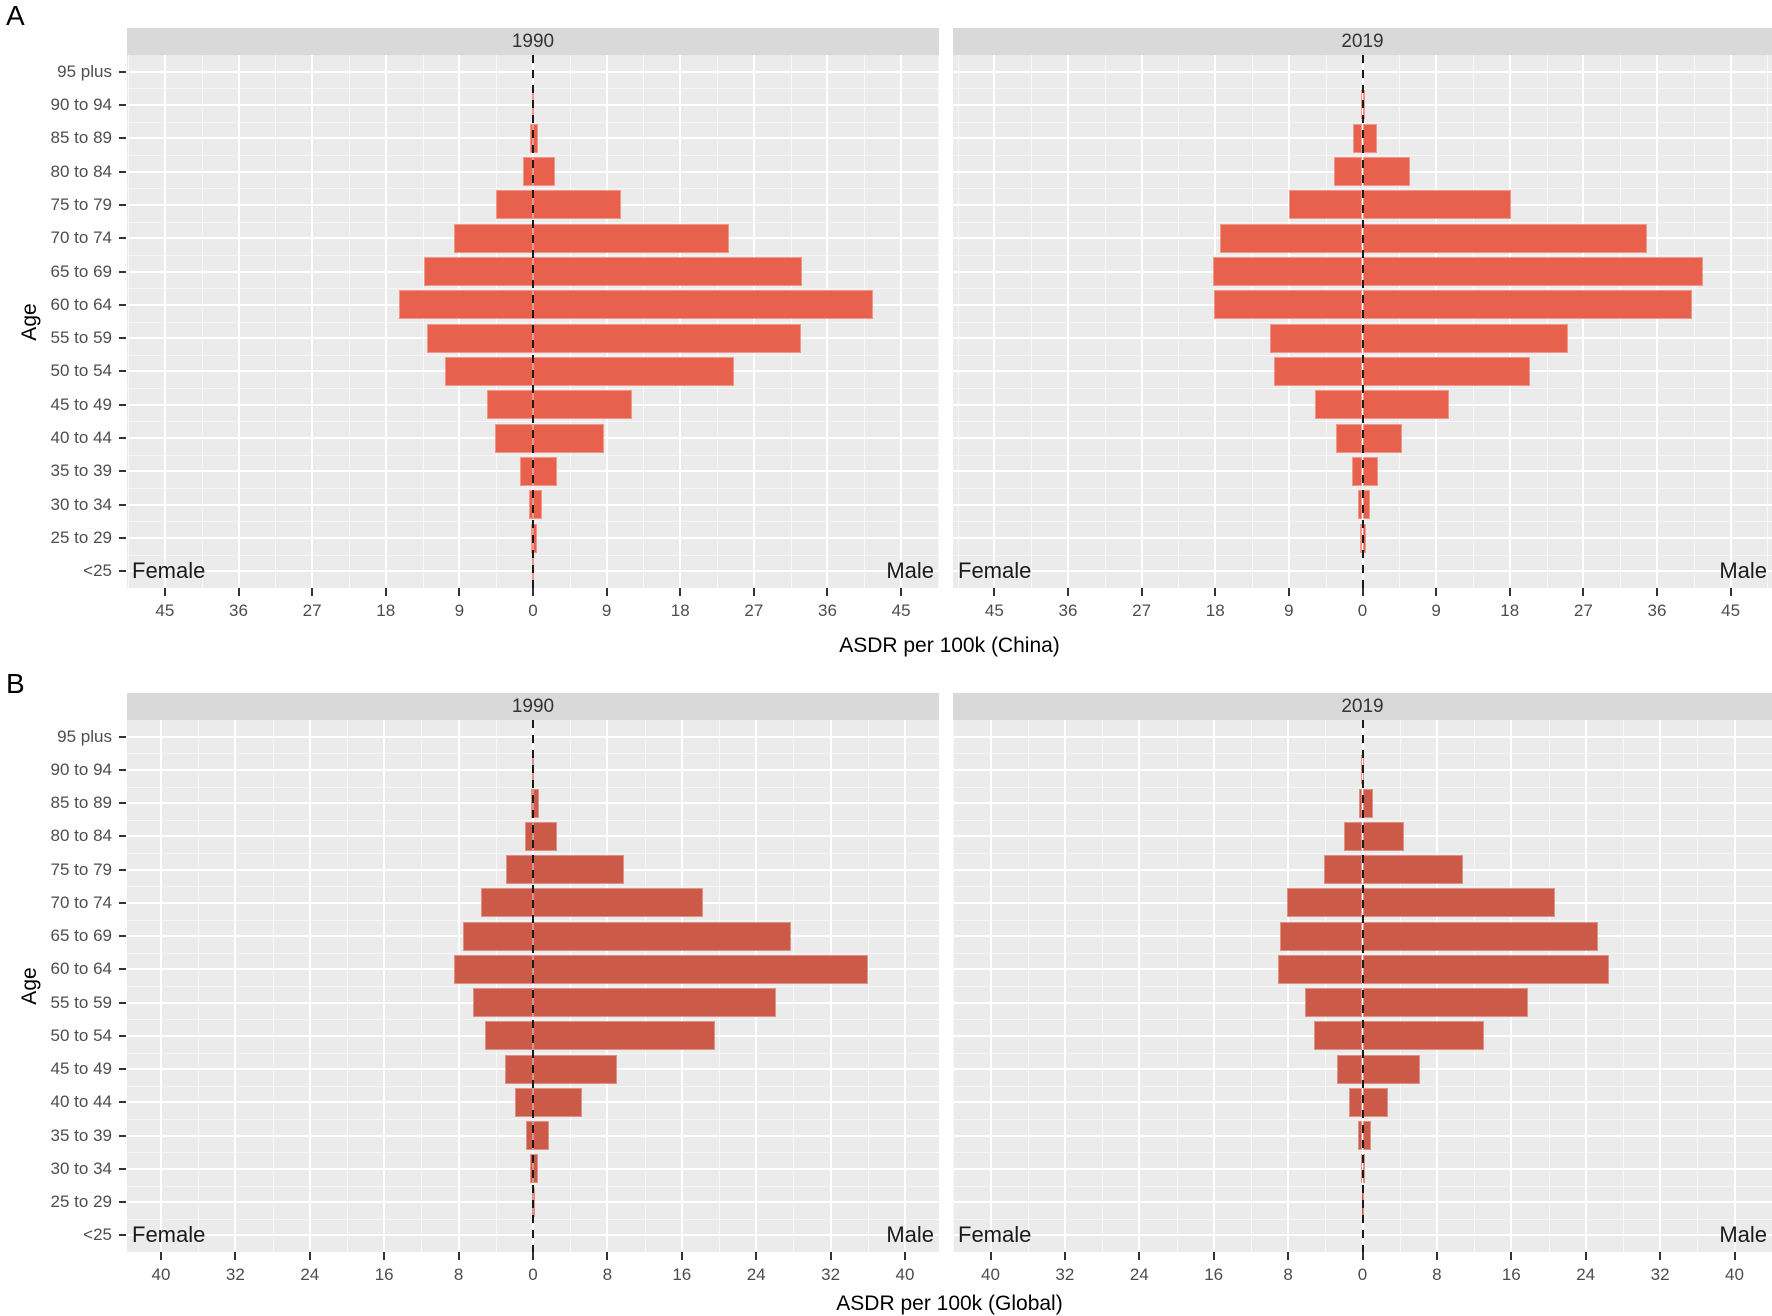  Describe the element at coordinates (1289, 610) in the screenshot. I see `x-tick-label: 9` at that location.